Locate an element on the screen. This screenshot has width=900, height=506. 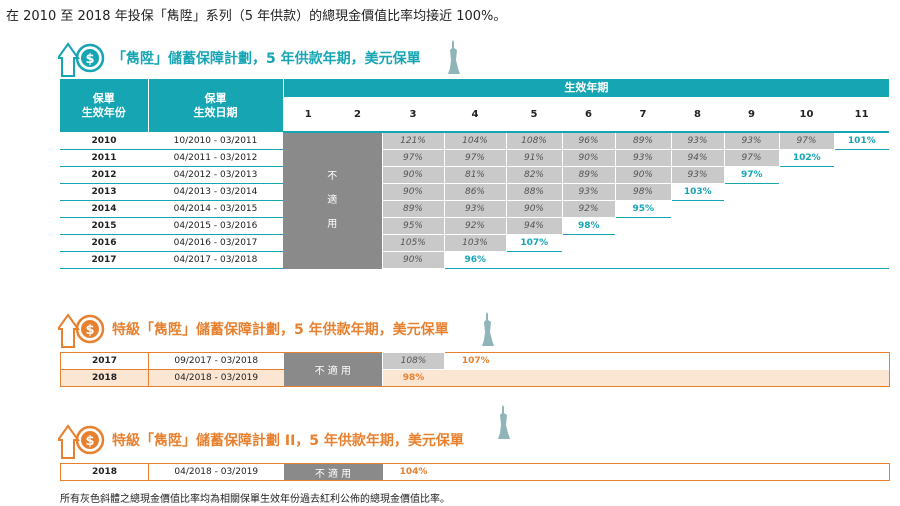
table-row: 2014 04/2014 - 03/2015 89% 93% 90% 92% 95% is located at coordinates (474, 209).